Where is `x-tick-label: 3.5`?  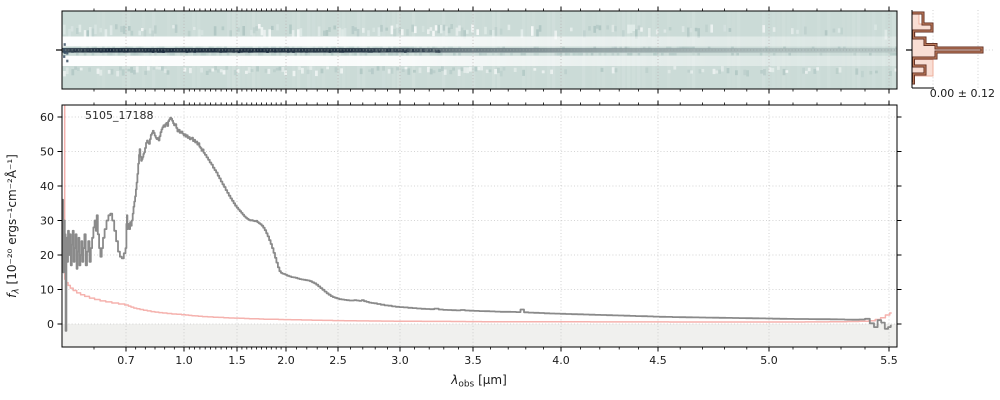 x-tick-label: 3.5 is located at coordinates (473, 360).